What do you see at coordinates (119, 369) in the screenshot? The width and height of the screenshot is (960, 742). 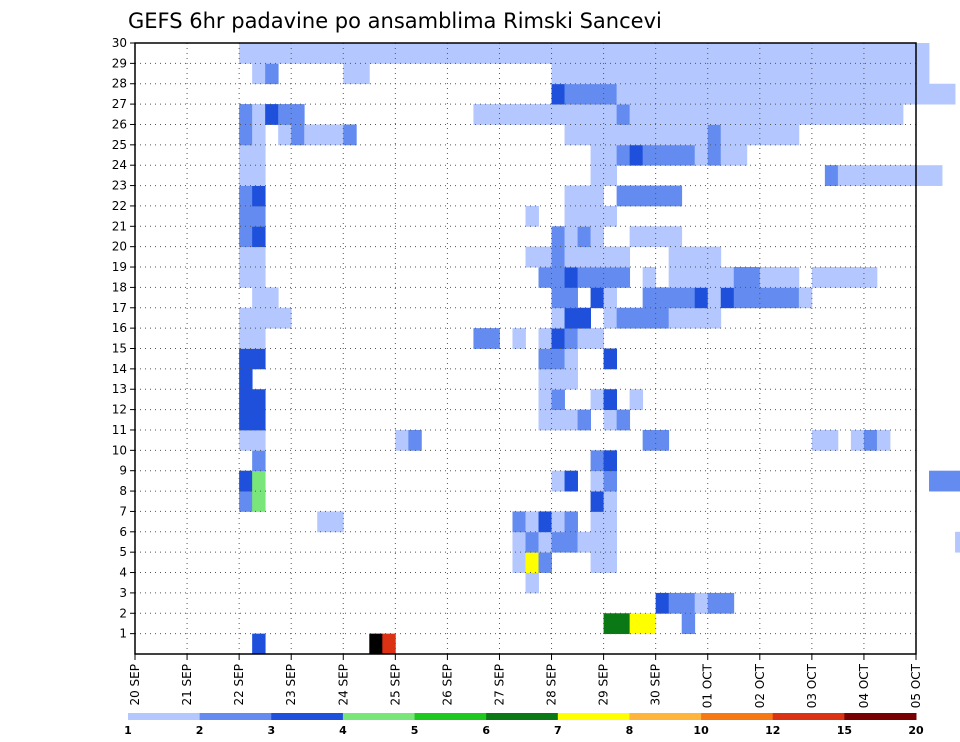 I see `y-tick-label: 14` at bounding box center [119, 369].